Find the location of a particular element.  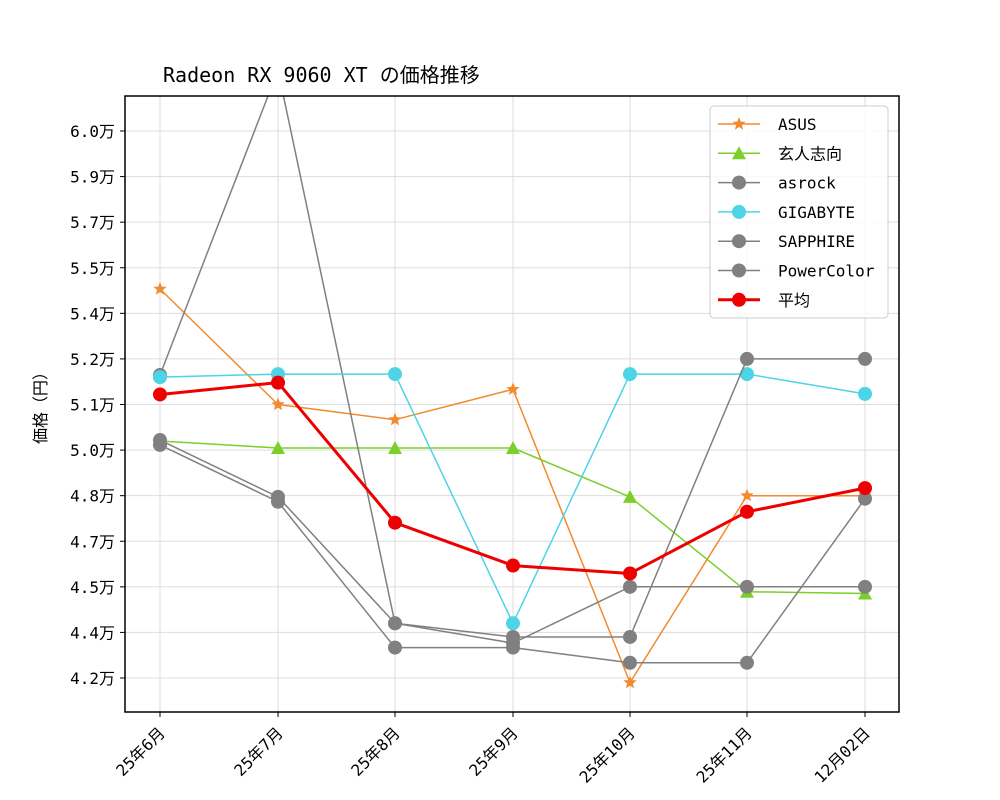

x-tick-label: 25年6月 is located at coordinates (140, 751).